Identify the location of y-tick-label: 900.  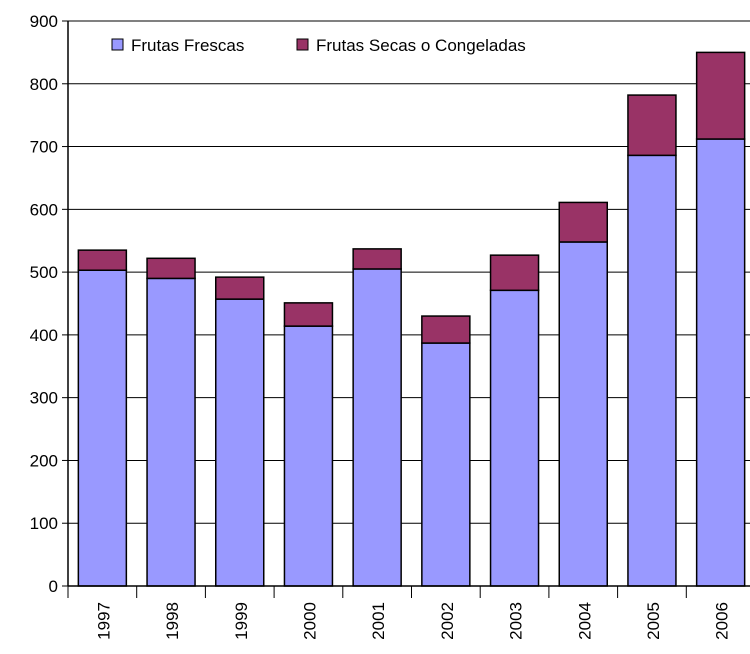
(44, 21).